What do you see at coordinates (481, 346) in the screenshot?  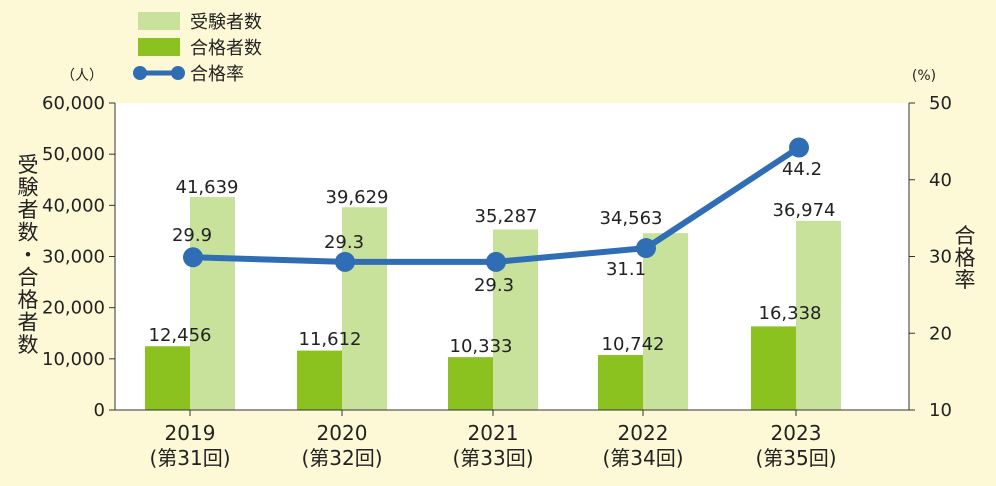 I see `label-passers-2021: 10,333` at bounding box center [481, 346].